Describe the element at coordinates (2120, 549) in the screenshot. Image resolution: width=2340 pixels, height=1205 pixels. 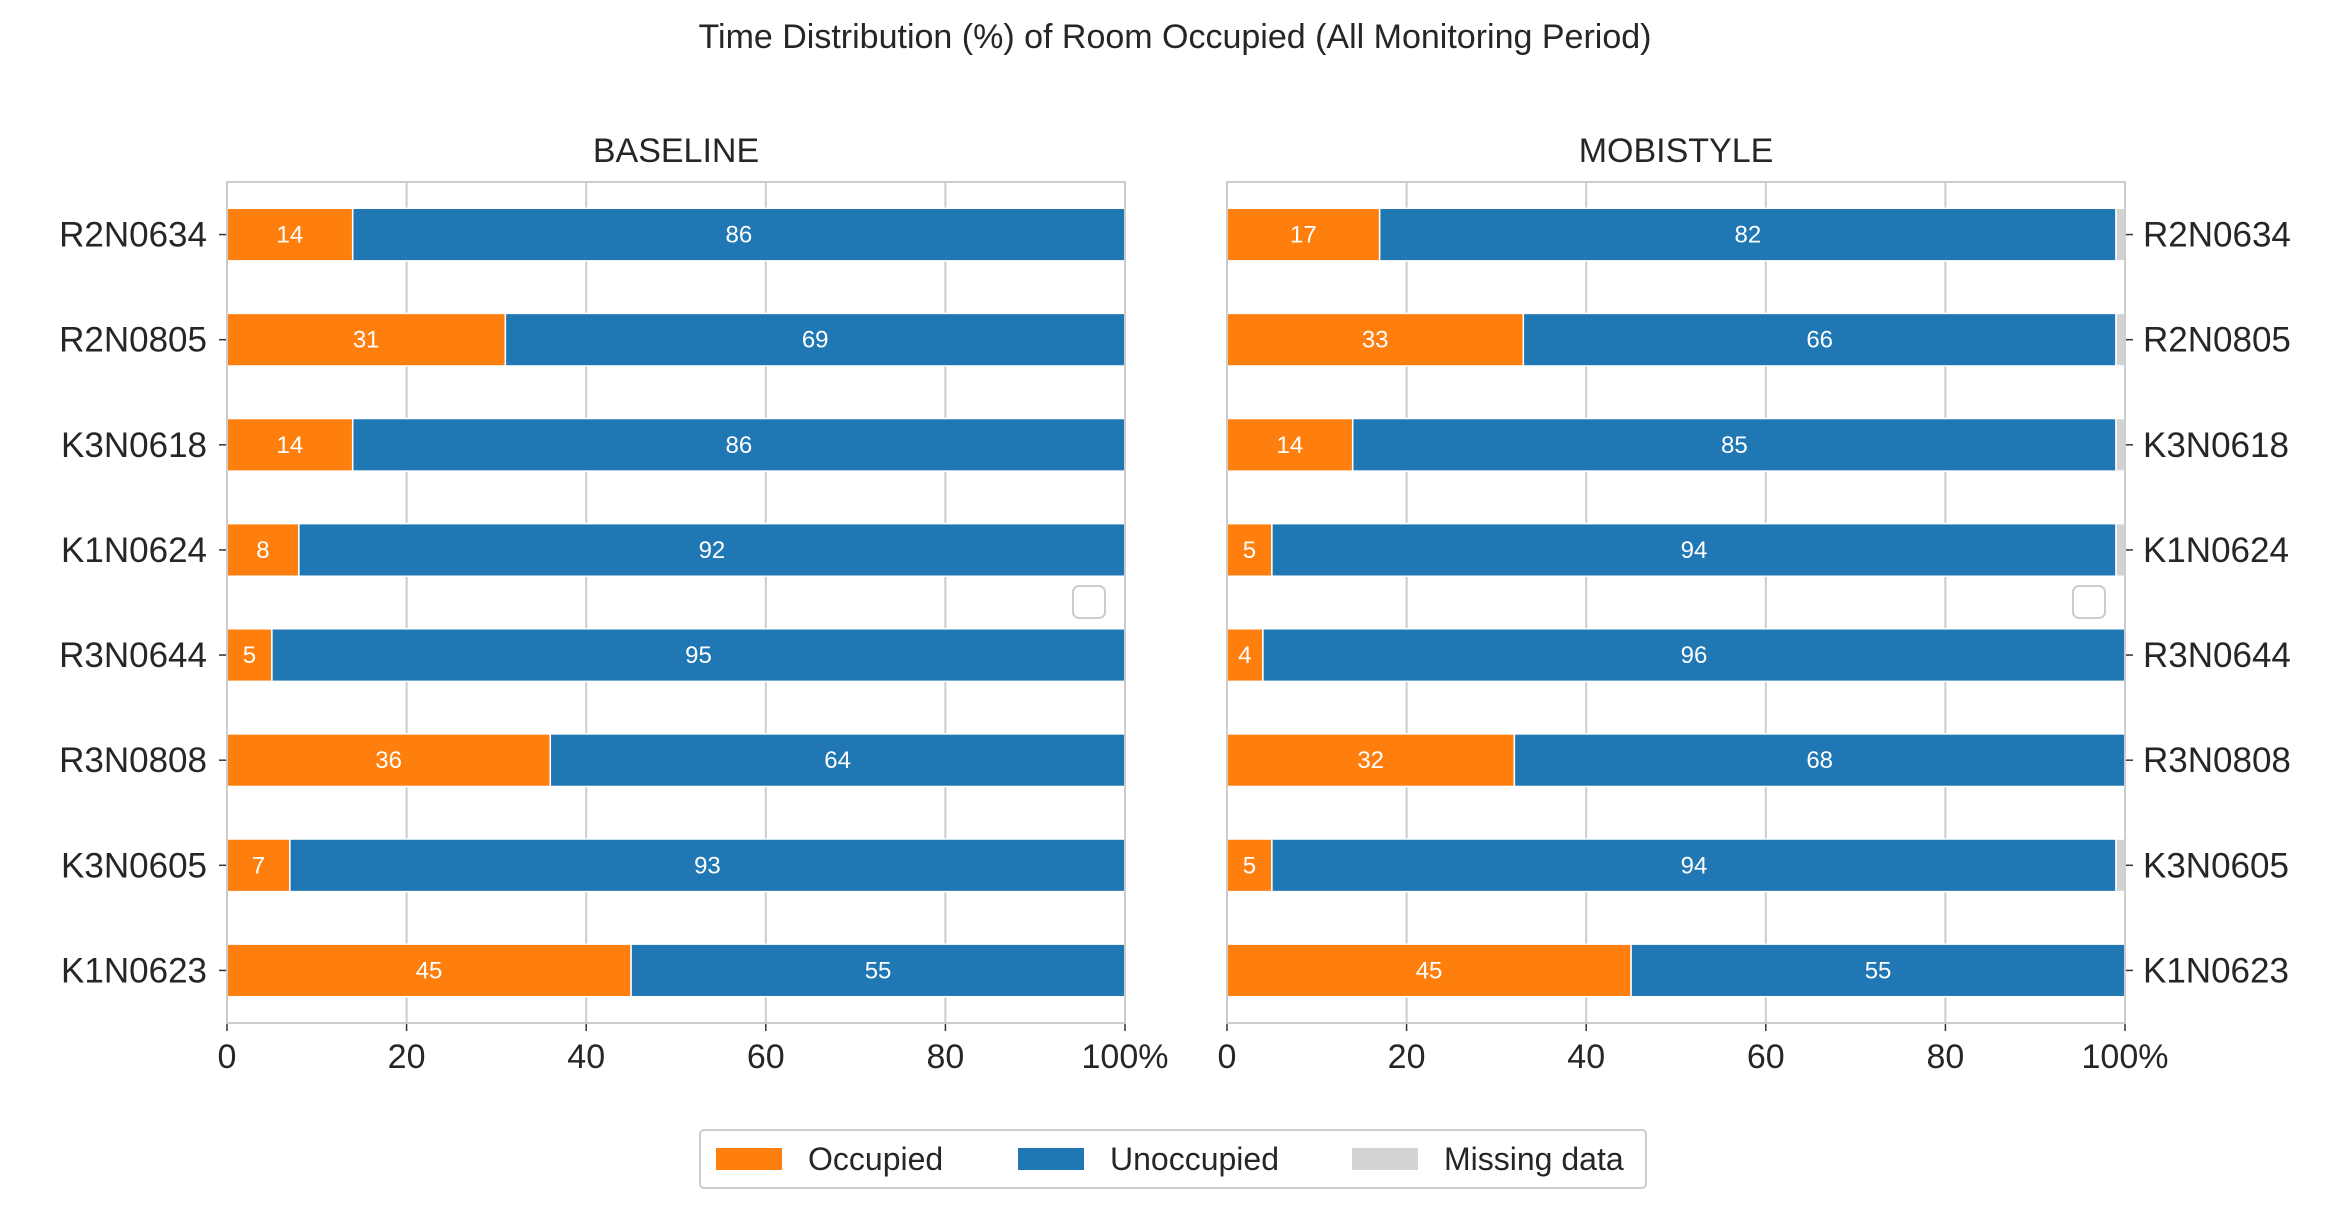
I see `bar-missing-data-k1n0624` at that location.